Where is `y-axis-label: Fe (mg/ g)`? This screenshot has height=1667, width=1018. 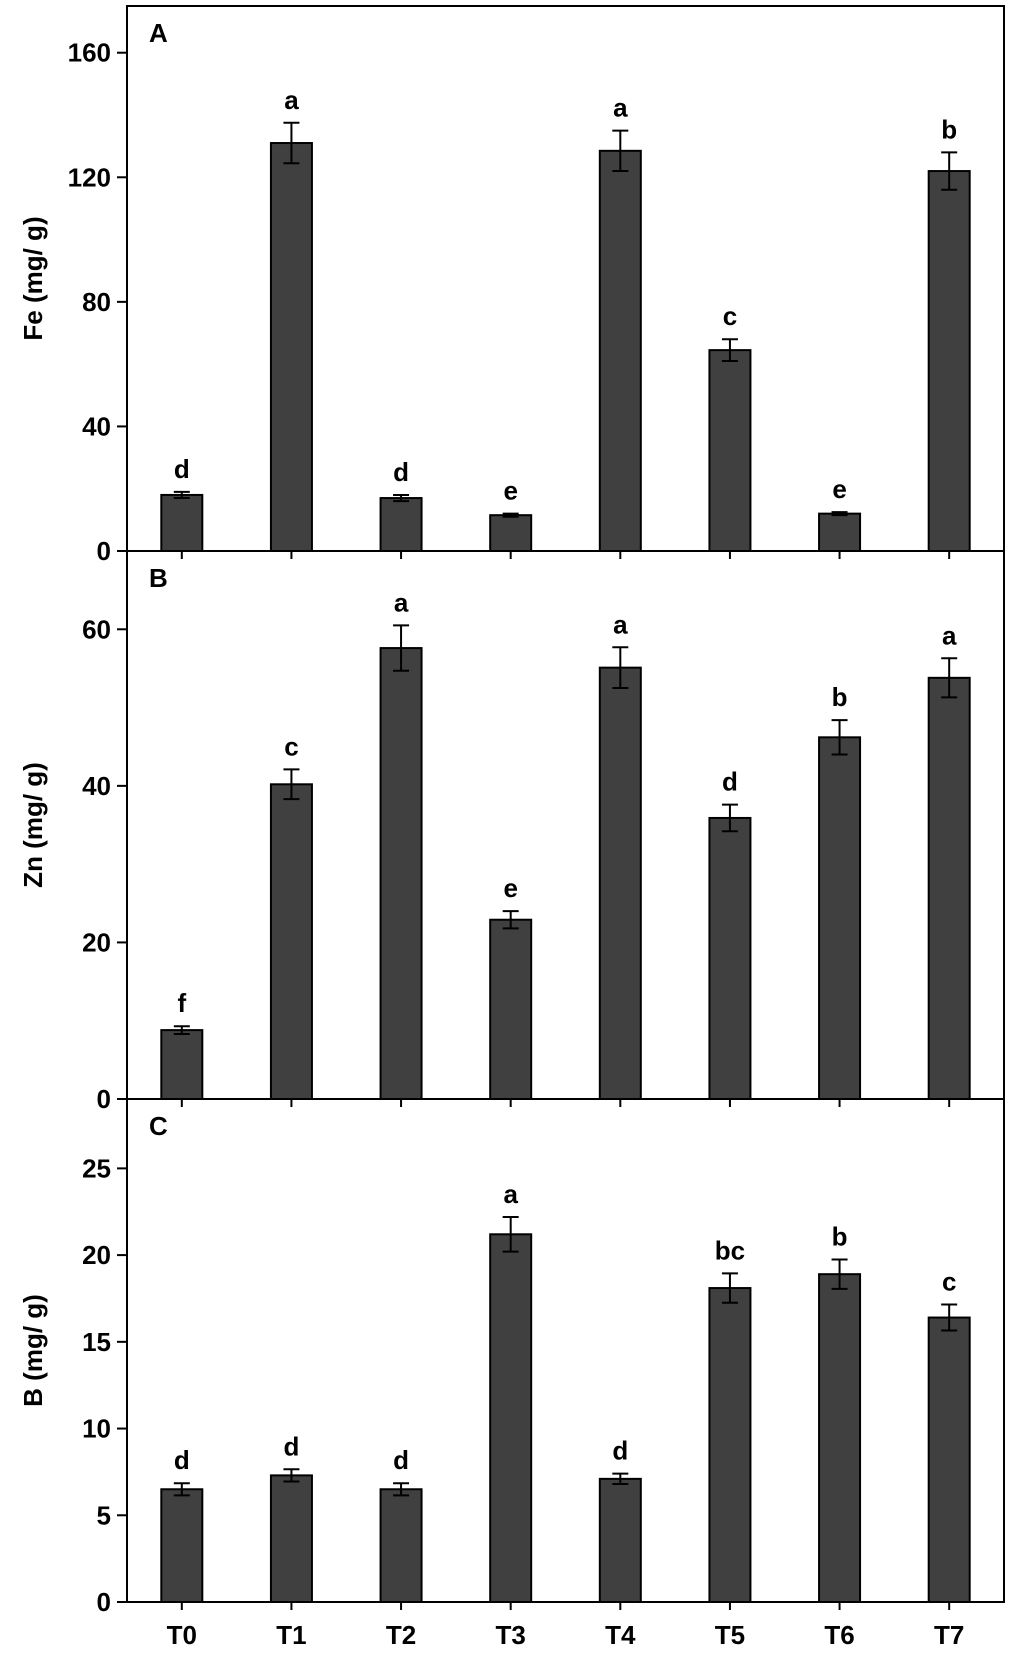
y-axis-label: Fe (mg/ g) is located at coordinates (33, 278).